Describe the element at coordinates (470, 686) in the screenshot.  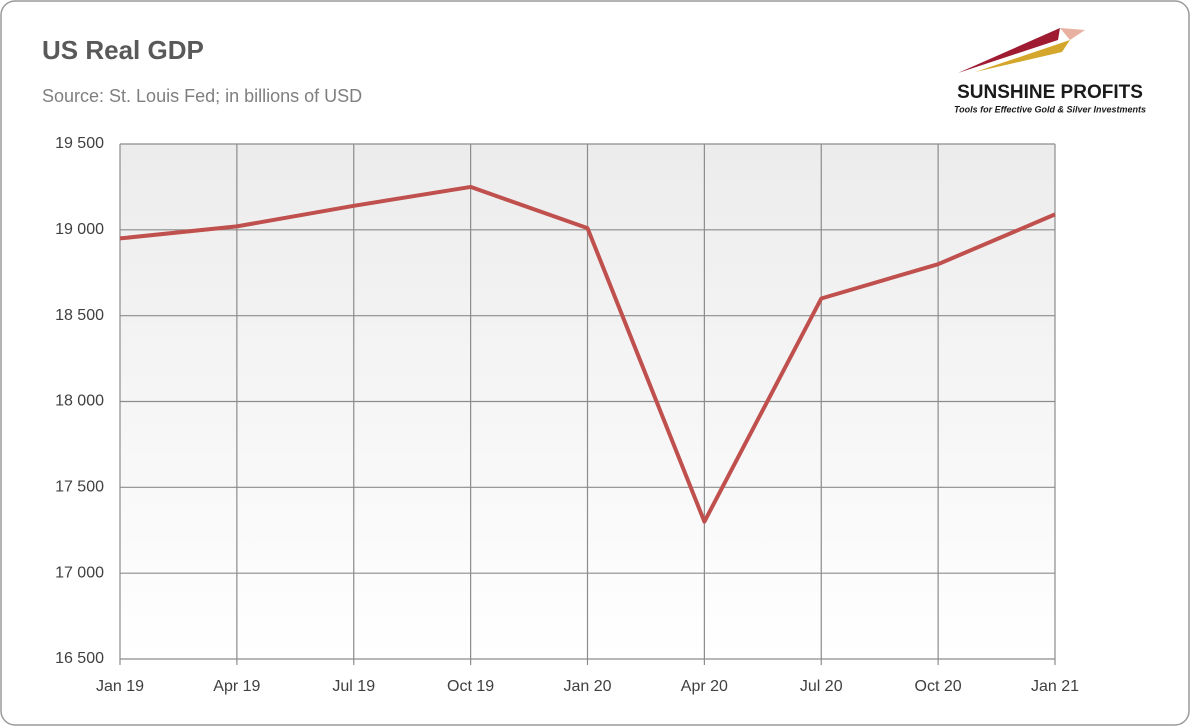
I see `x-tick-label: Oct 19` at that location.